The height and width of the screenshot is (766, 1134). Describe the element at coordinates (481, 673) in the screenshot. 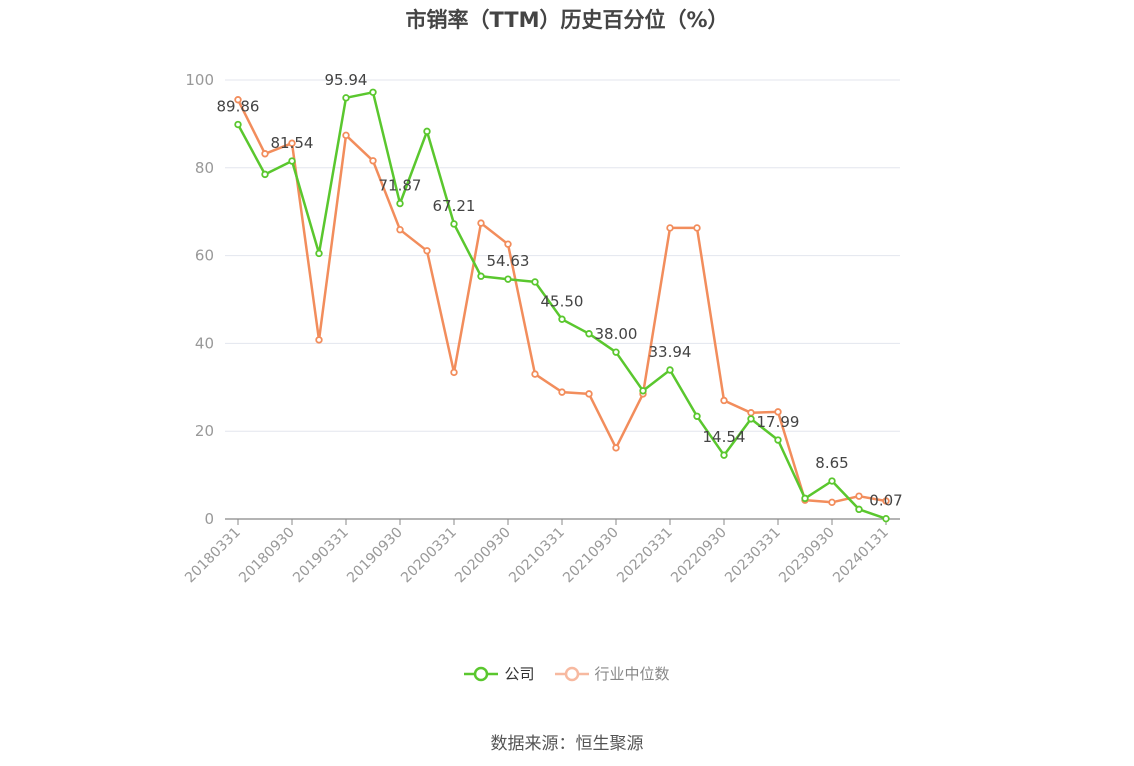

I see `company-series-icon` at that location.